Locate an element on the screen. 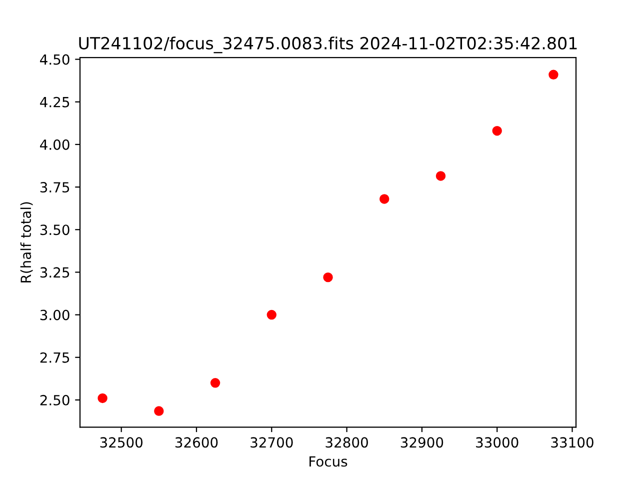 The image size is (640, 480). y-tick-label: 3.50 is located at coordinates (55, 230).